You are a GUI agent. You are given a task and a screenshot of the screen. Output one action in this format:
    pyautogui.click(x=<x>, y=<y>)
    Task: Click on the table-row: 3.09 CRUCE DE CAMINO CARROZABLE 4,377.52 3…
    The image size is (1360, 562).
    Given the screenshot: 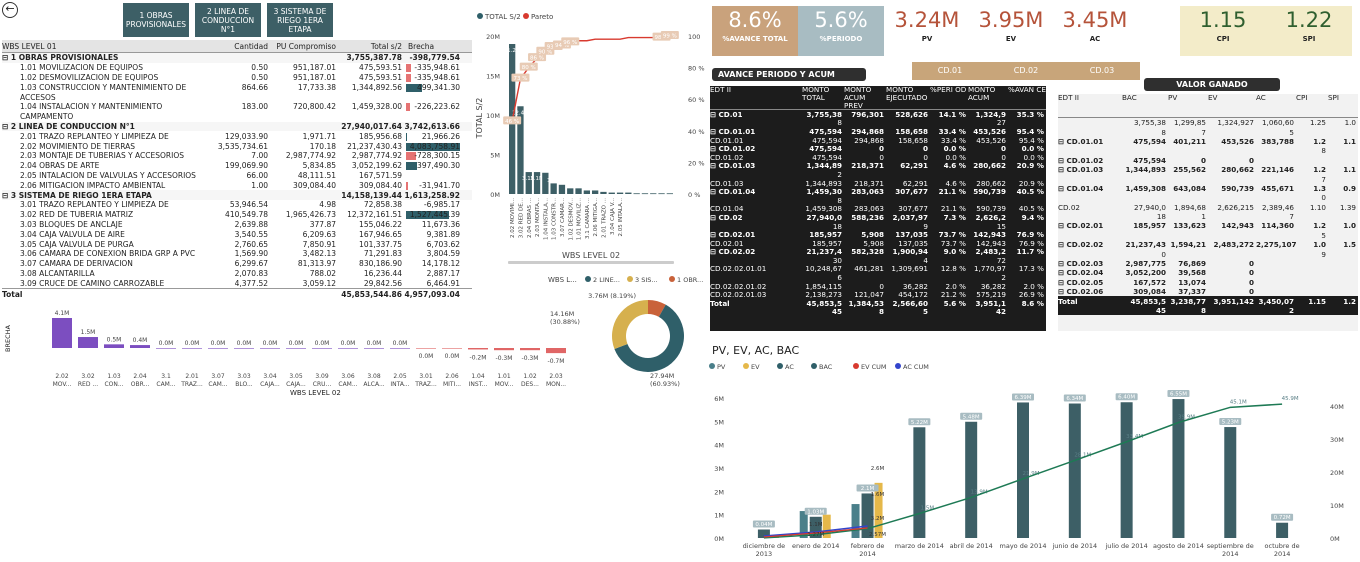 What is the action you would take?
    pyautogui.click(x=237, y=283)
    